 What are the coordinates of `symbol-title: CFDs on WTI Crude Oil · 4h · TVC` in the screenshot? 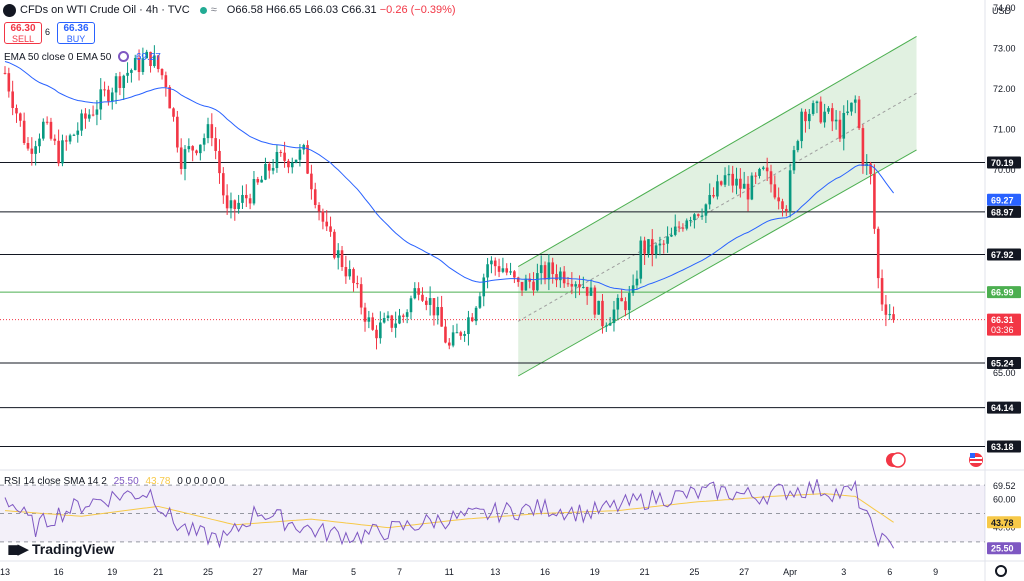 It's located at (105, 10).